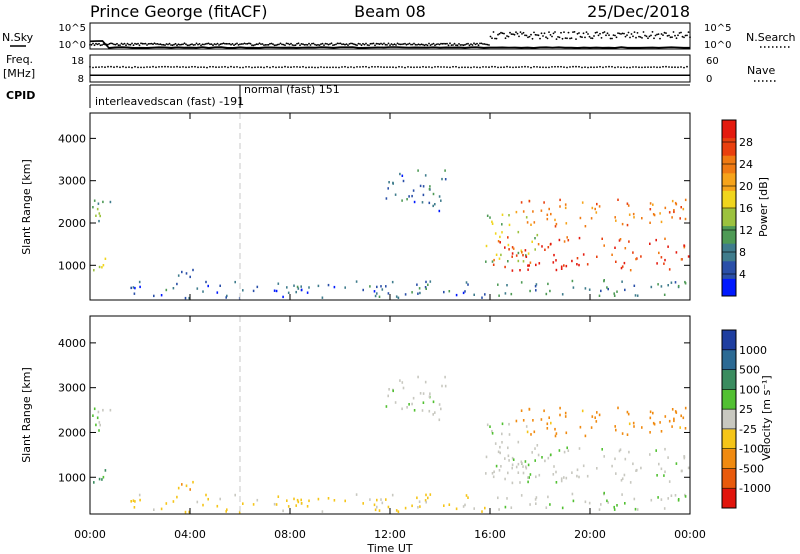 This screenshot has width=800, height=554. I want to click on nsky-strip: N.Sky 10^5 10^0 10^5 10^0 N.Search, so click(399, 36).